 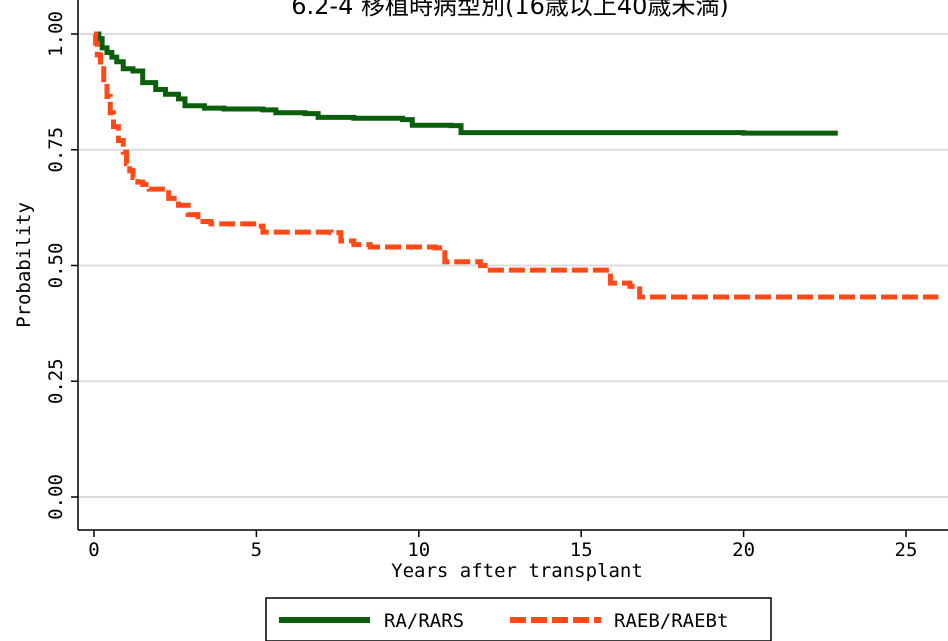 What do you see at coordinates (24, 265) in the screenshot?
I see `y-axis-label: Probability` at bounding box center [24, 265].